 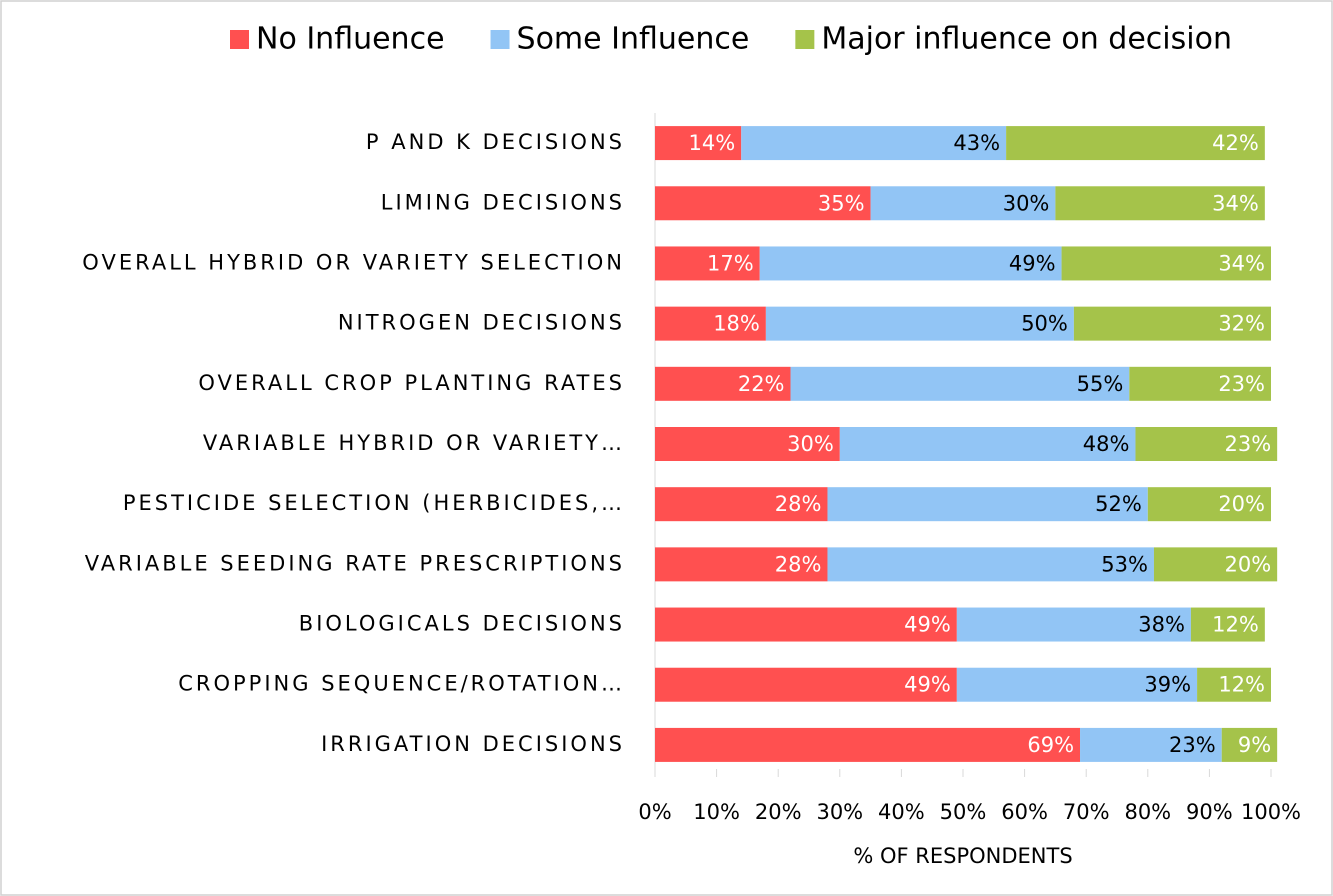 What do you see at coordinates (1026, 39) in the screenshot?
I see `legend-label: Major influence on decision` at bounding box center [1026, 39].